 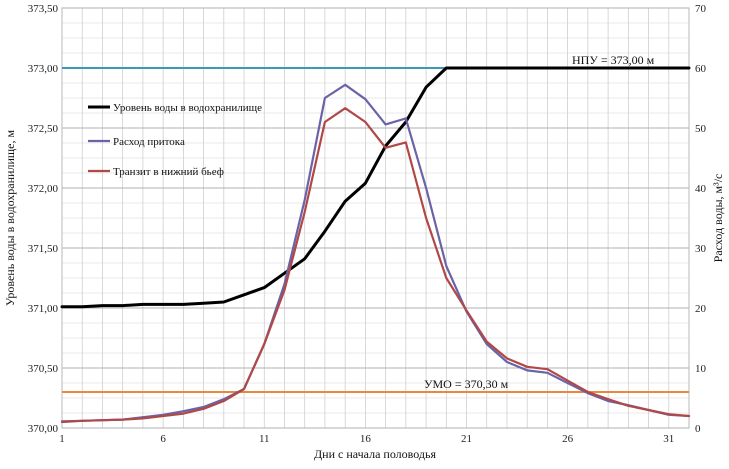 What do you see at coordinates (701, 189) in the screenshot?
I see `y-right-tick-label: 40` at bounding box center [701, 189].